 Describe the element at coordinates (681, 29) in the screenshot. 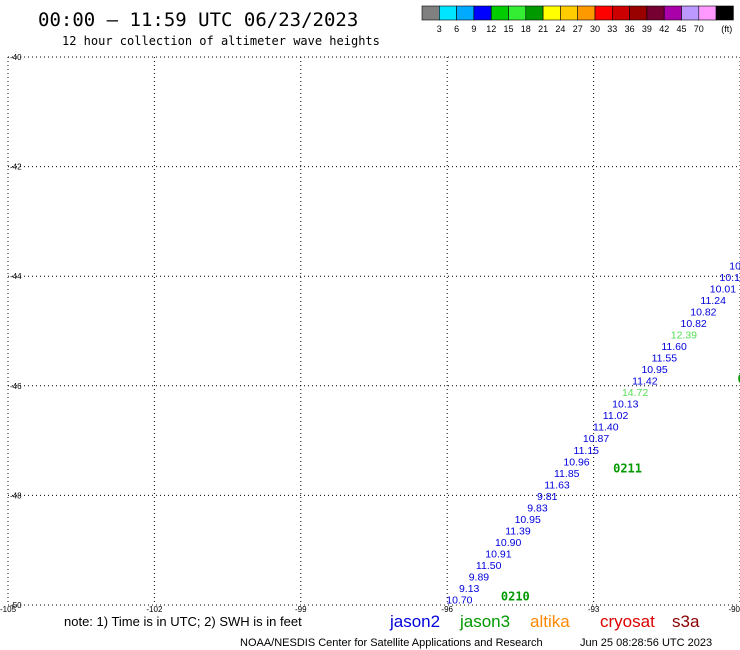

I see `color-scale-label: 45` at that location.